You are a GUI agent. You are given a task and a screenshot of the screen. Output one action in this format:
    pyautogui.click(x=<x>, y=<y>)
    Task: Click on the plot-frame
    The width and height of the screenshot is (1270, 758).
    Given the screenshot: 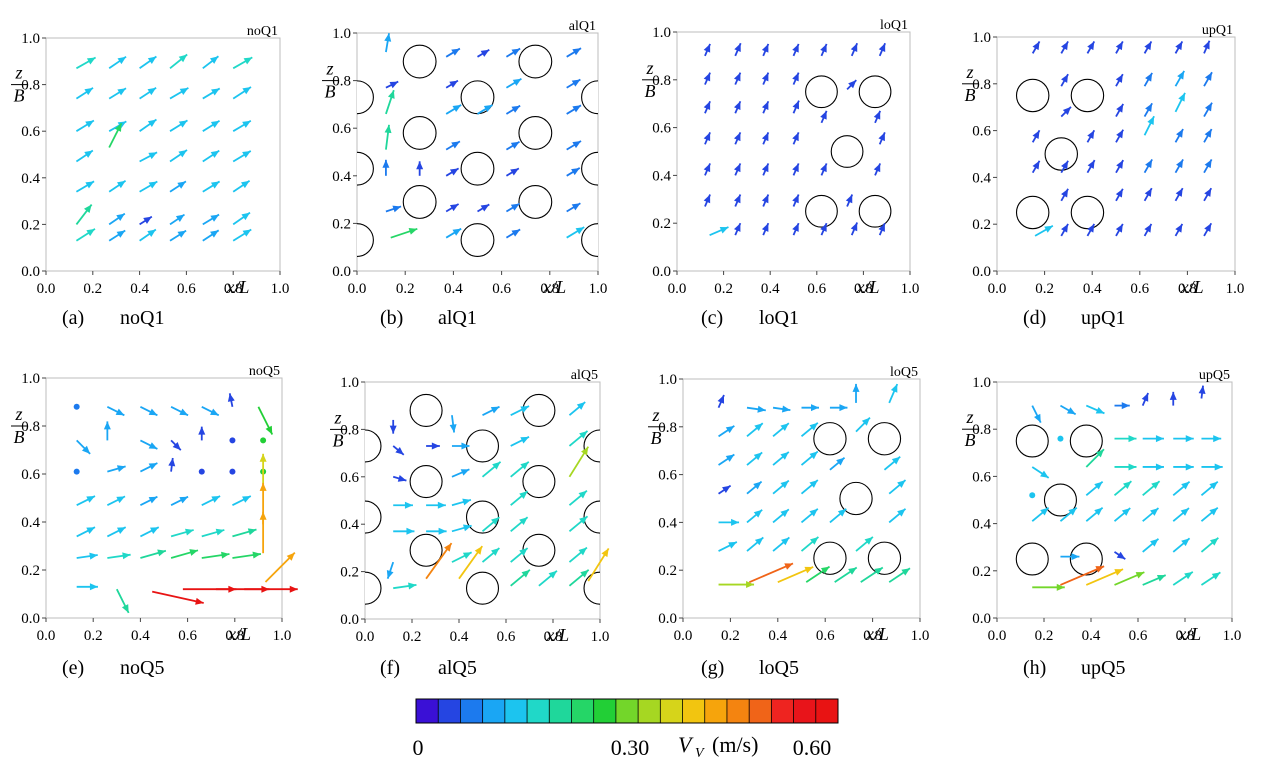 What is the action you would take?
    pyautogui.click(x=163, y=154)
    